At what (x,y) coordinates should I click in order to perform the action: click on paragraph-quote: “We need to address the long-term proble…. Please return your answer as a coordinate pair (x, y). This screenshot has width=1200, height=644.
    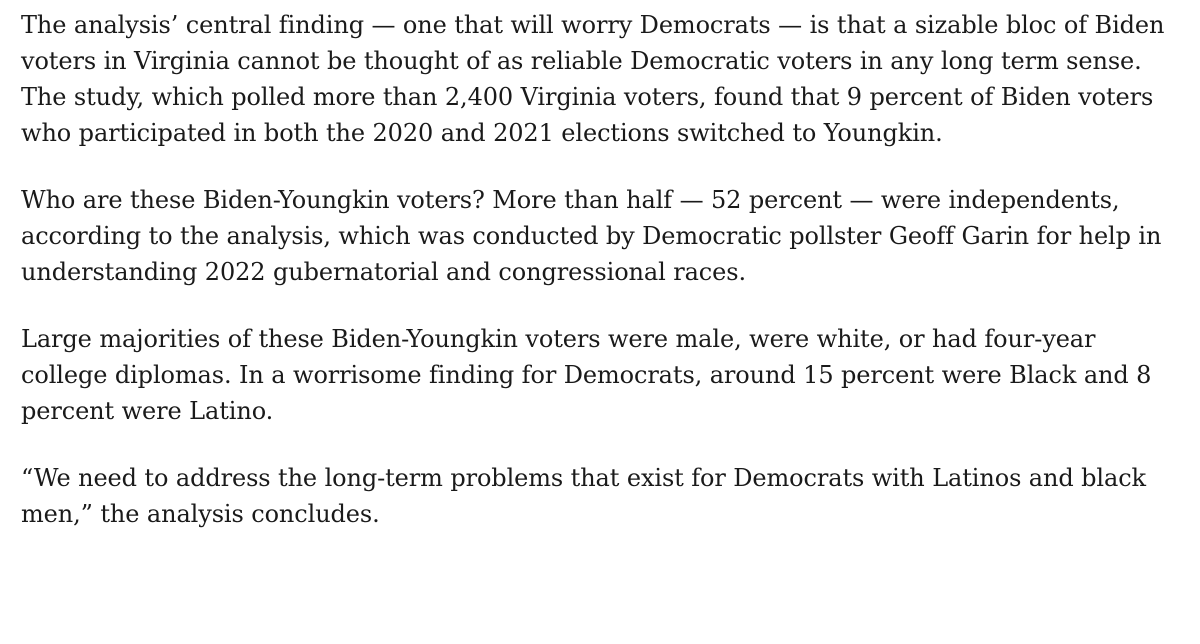
    Looking at the image, I should click on (584, 496).